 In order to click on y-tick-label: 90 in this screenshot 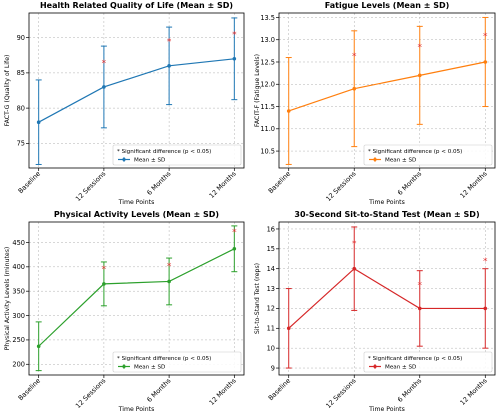, I will do `click(21, 38)`.